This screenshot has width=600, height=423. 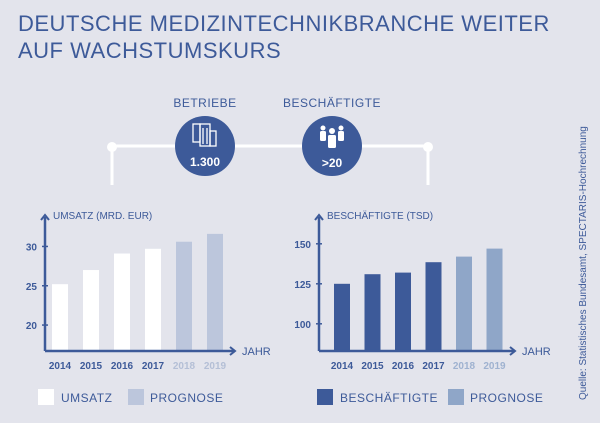 I want to click on highlight-label-beschaeftigte: BESCHÄFTIGTE, so click(x=332, y=103).